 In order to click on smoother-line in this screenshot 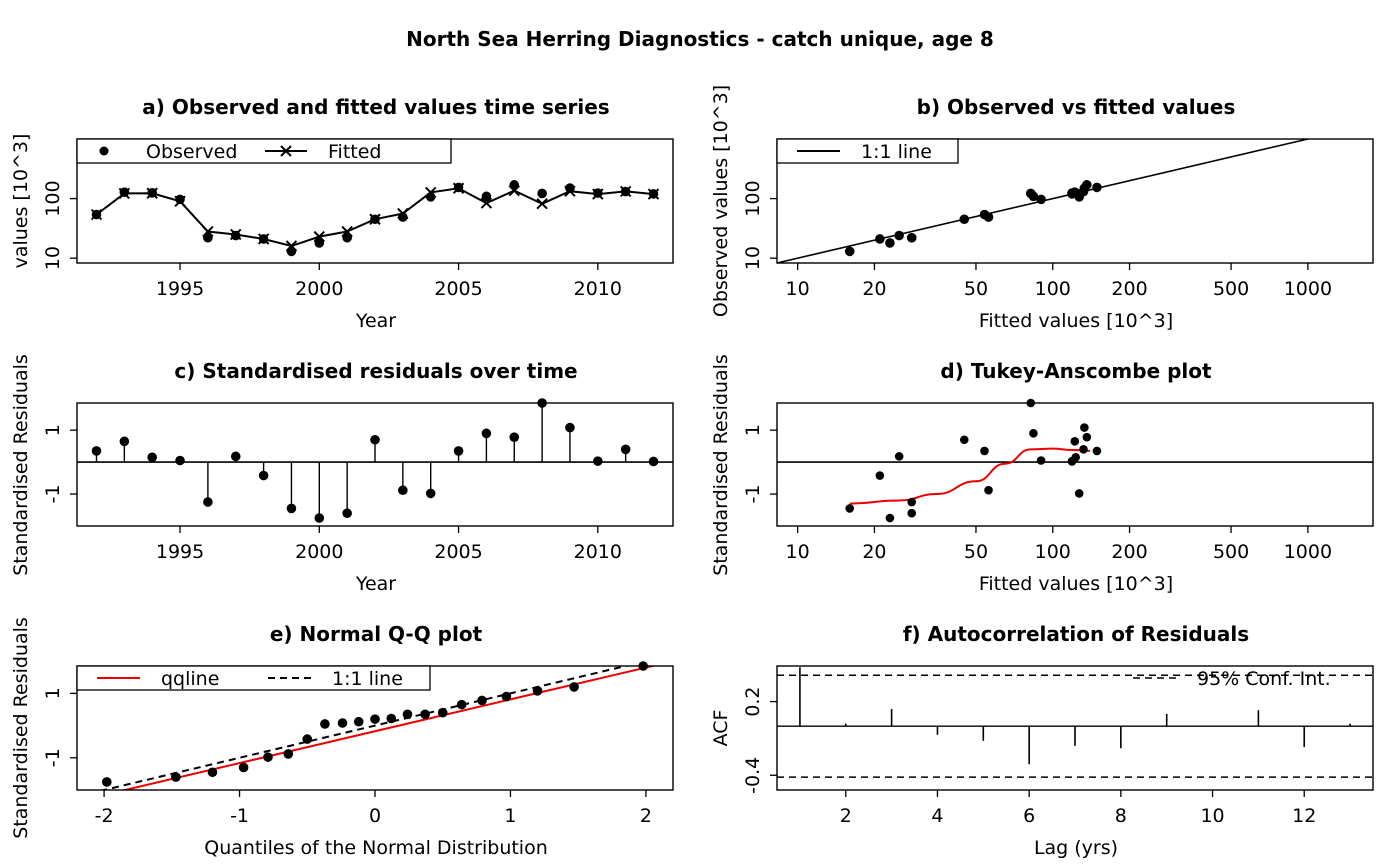, I will do `click(970, 476)`.